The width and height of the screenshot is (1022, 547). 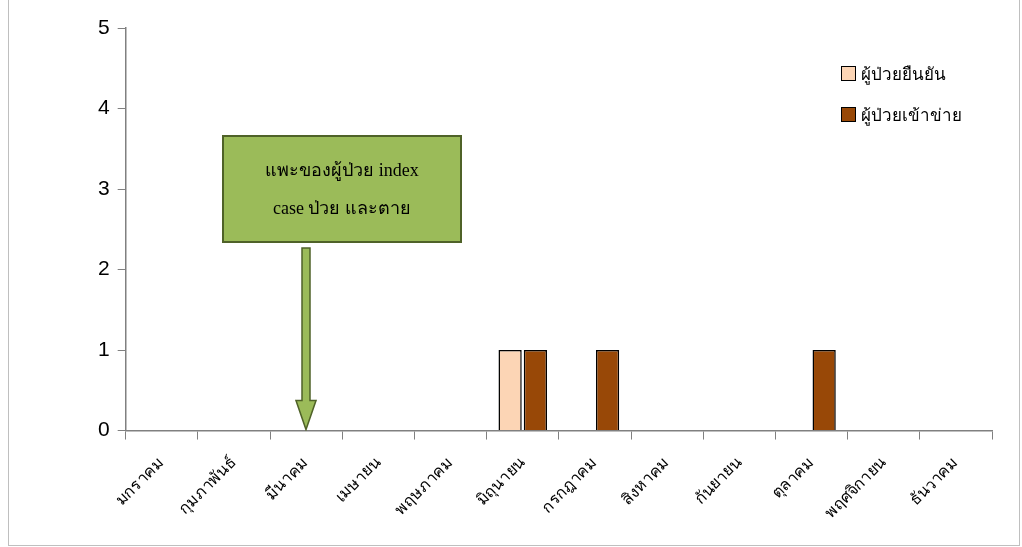 What do you see at coordinates (103, 187) in the screenshot?
I see `y-tick-label: 3` at bounding box center [103, 187].